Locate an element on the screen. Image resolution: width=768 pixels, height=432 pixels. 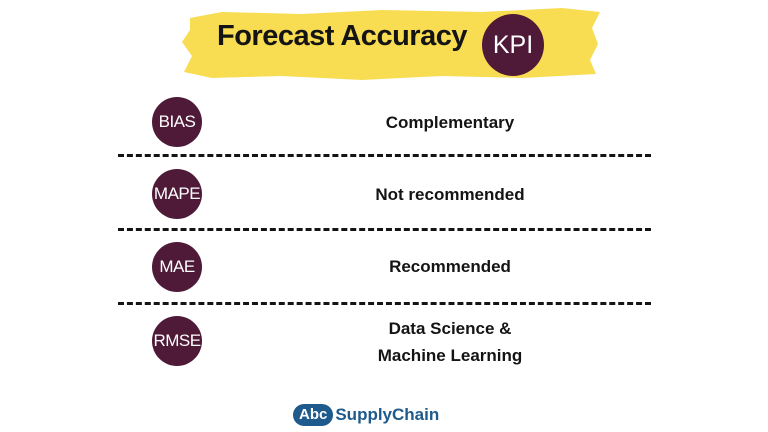
metric-badge-mape: MAPE is located at coordinates (177, 194).